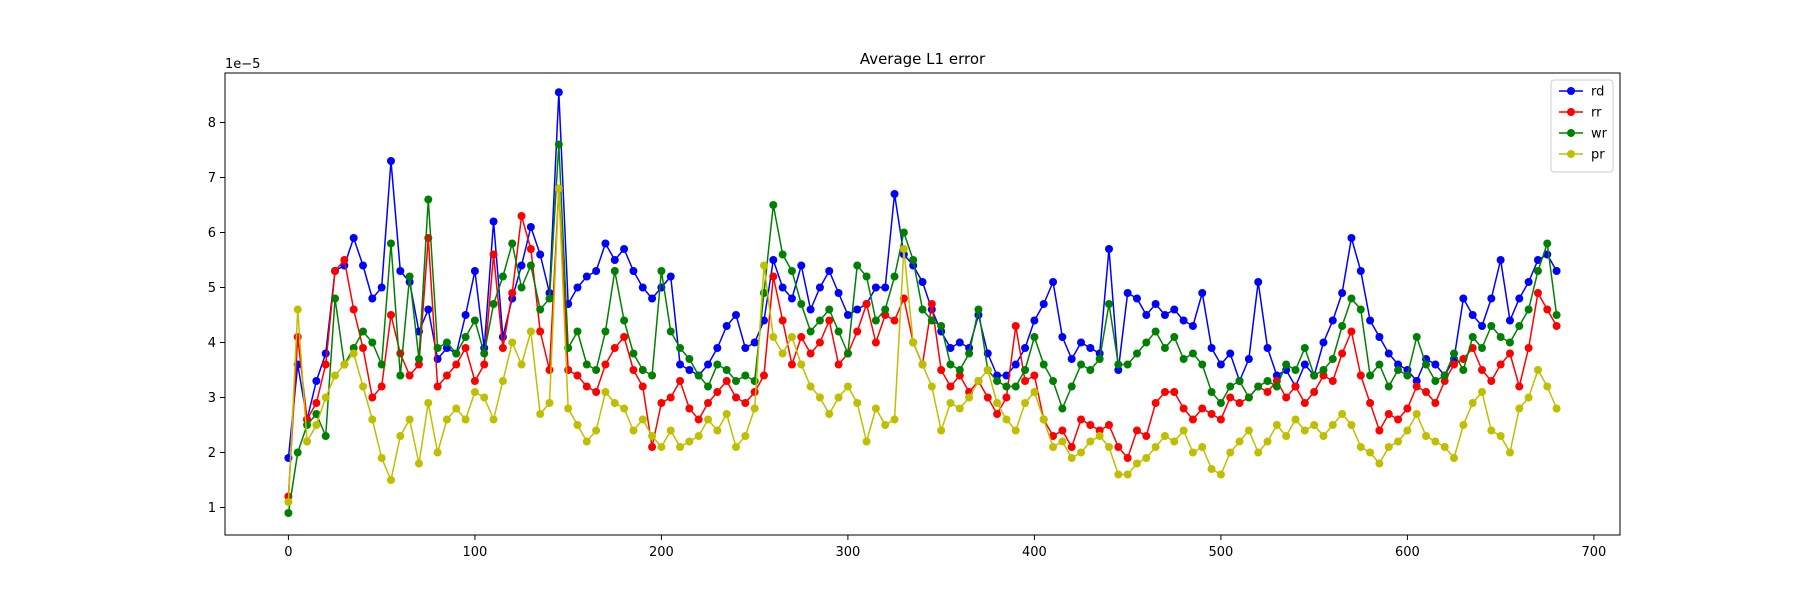 The height and width of the screenshot is (600, 1800). What do you see at coordinates (1571, 133) in the screenshot?
I see `legend-marker-wr` at bounding box center [1571, 133].